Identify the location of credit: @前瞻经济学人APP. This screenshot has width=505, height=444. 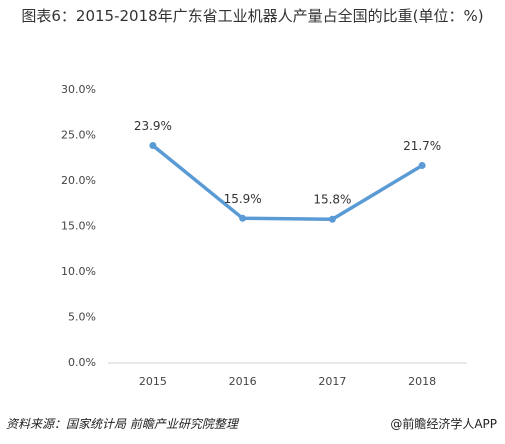
(443, 424).